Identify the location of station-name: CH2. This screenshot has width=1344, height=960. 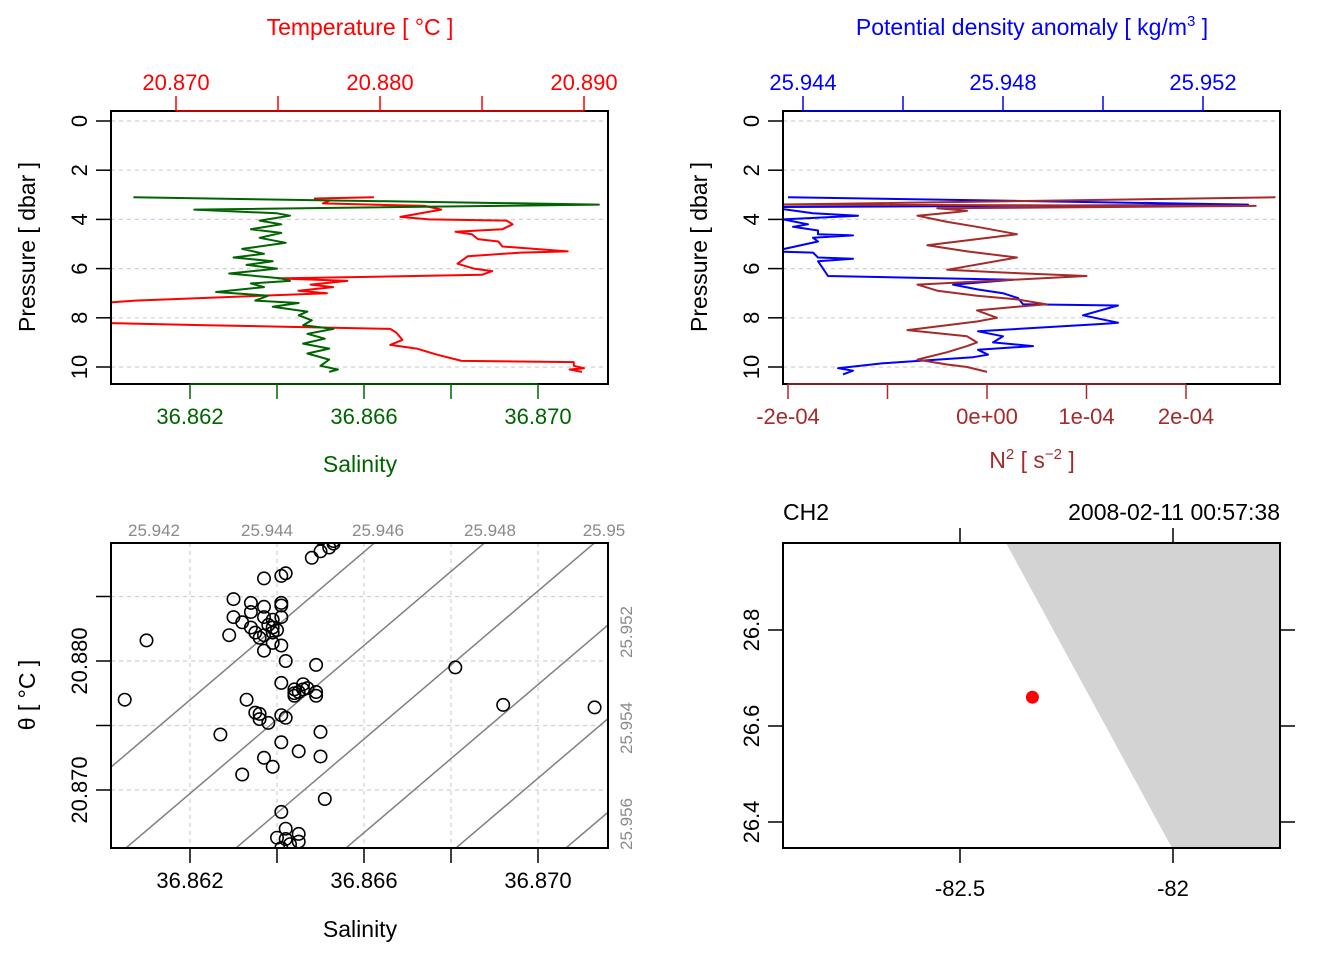
(806, 512).